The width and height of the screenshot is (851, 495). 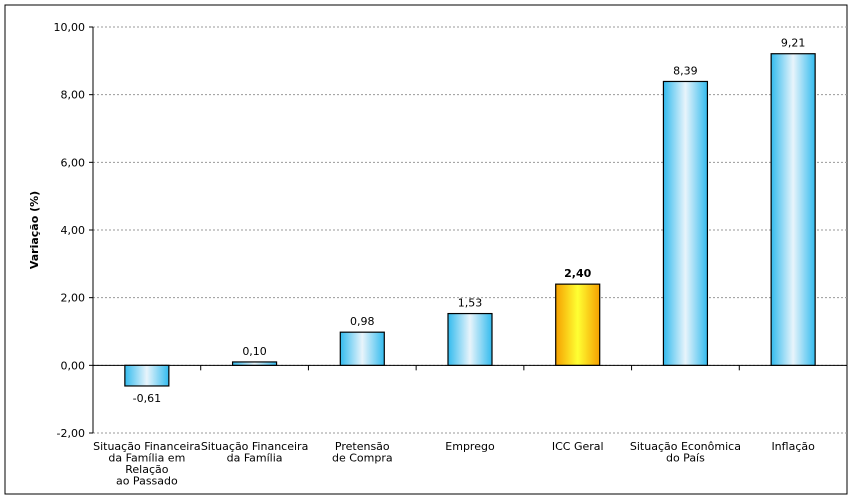 I want to click on value-label: 1,53, so click(x=470, y=303).